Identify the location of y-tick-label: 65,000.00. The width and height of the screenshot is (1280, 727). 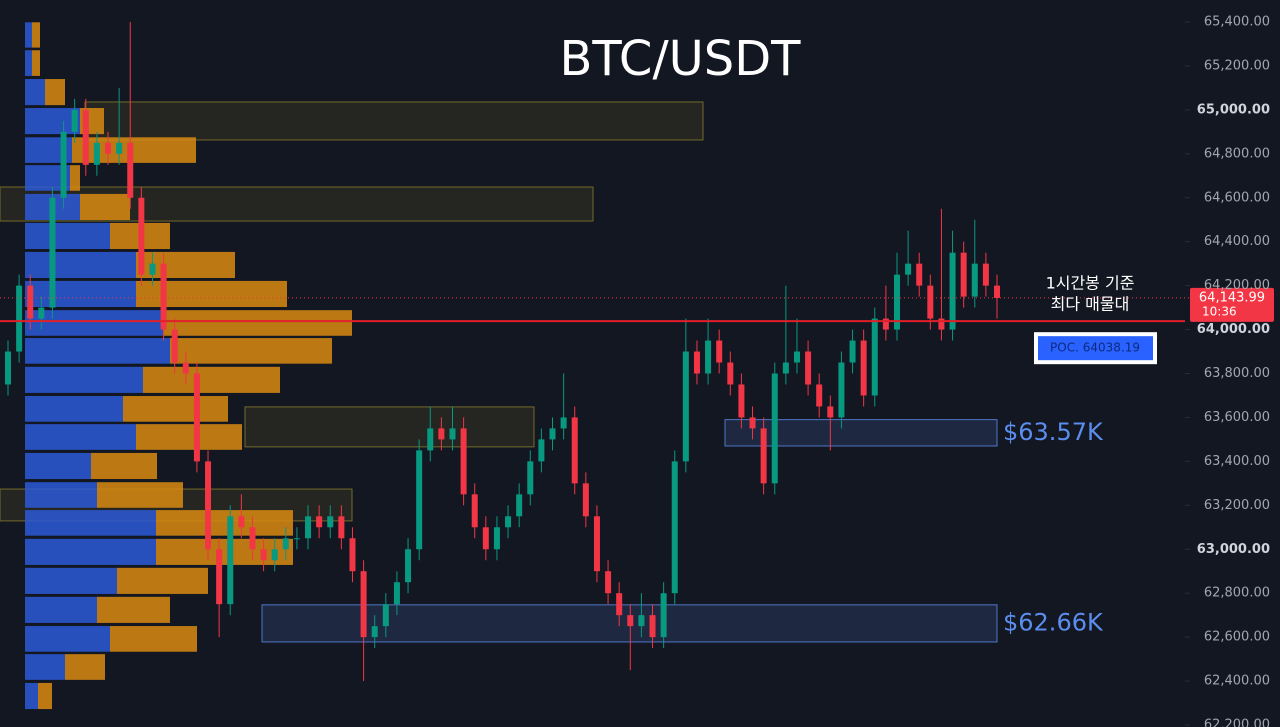
(1233, 109).